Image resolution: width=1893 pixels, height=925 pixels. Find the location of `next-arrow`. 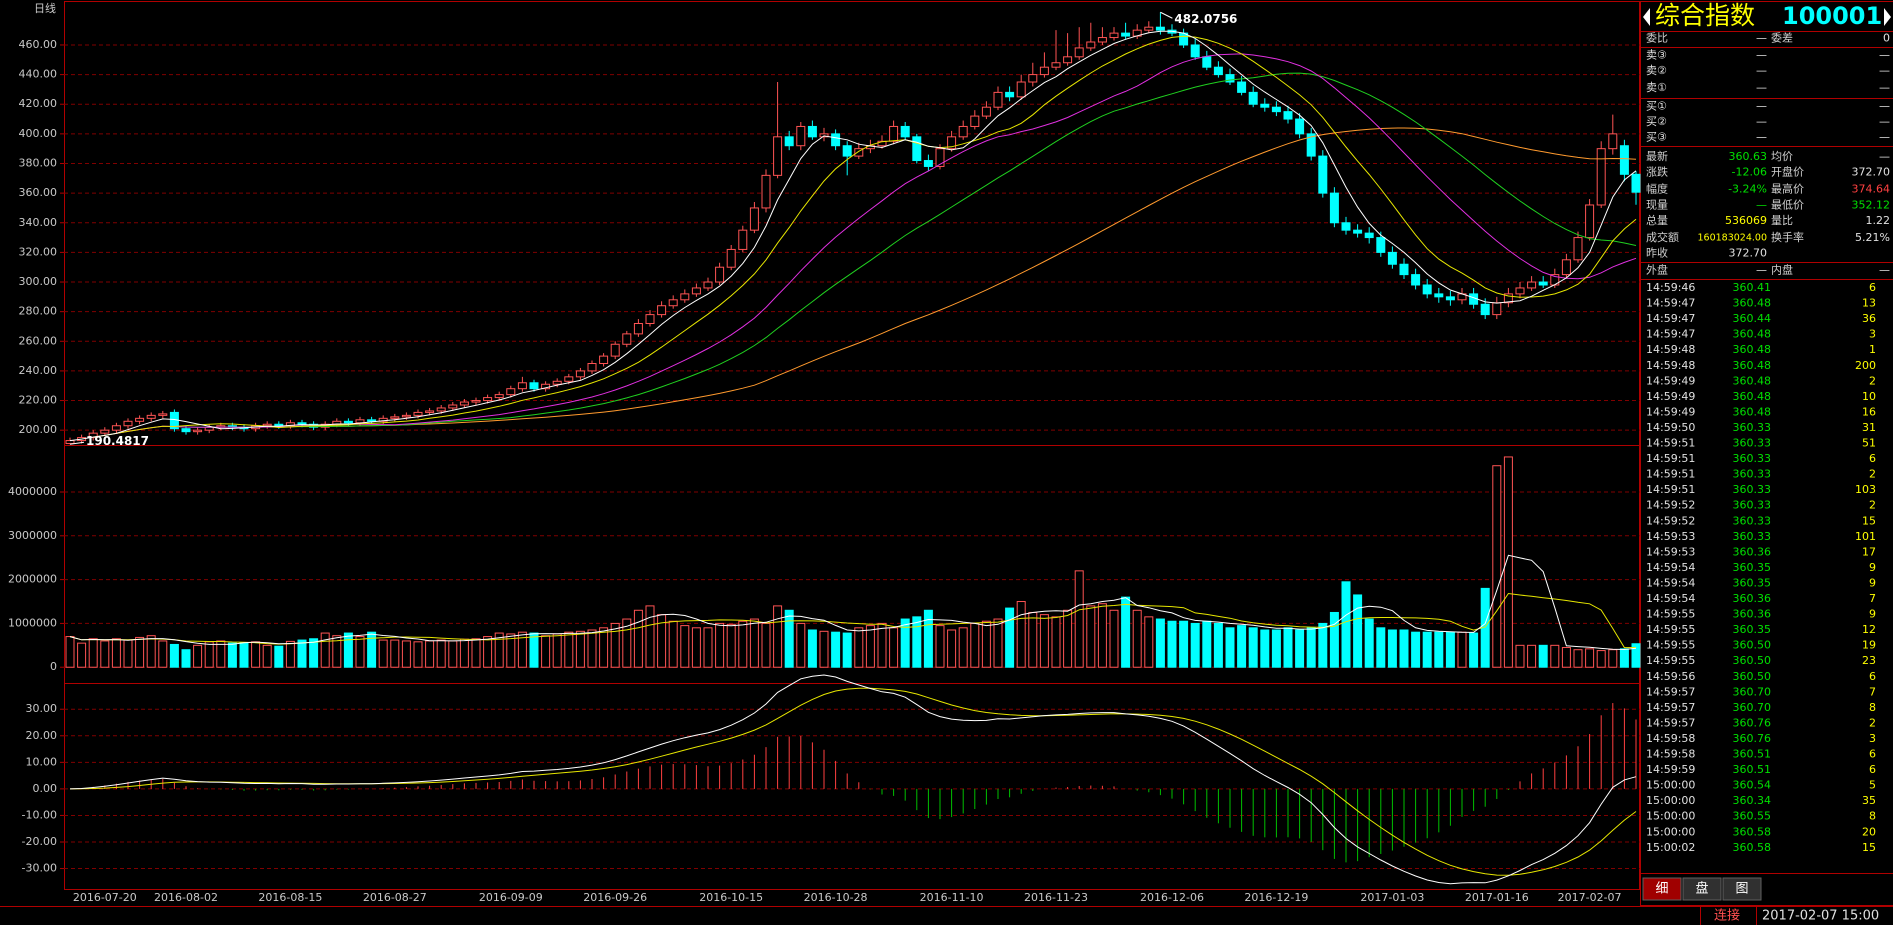

next-arrow is located at coordinates (1887, 17).